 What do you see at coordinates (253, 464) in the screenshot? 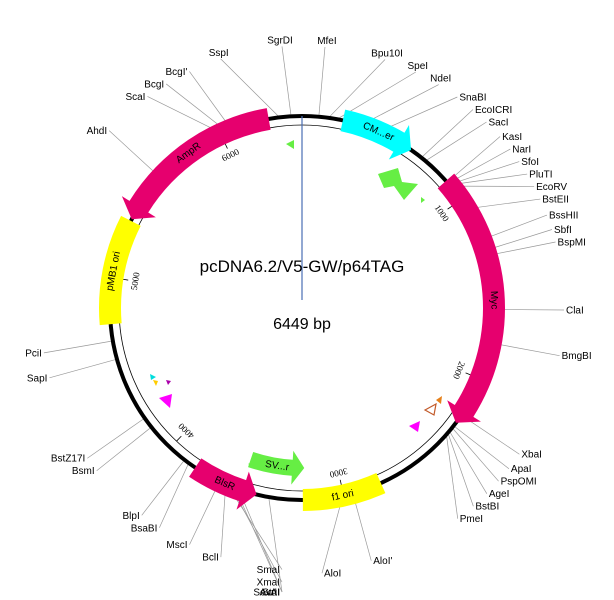
I see `green-marker-bottom` at bounding box center [253, 464].